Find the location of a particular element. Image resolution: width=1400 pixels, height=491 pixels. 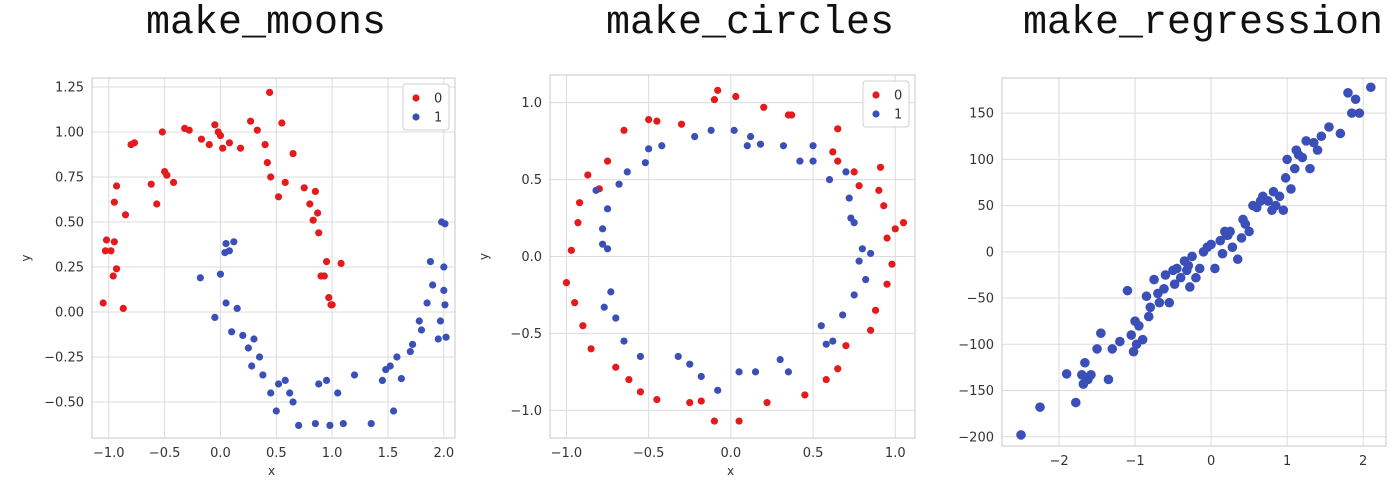

x-tick-label: 0.0 is located at coordinates (220, 453).